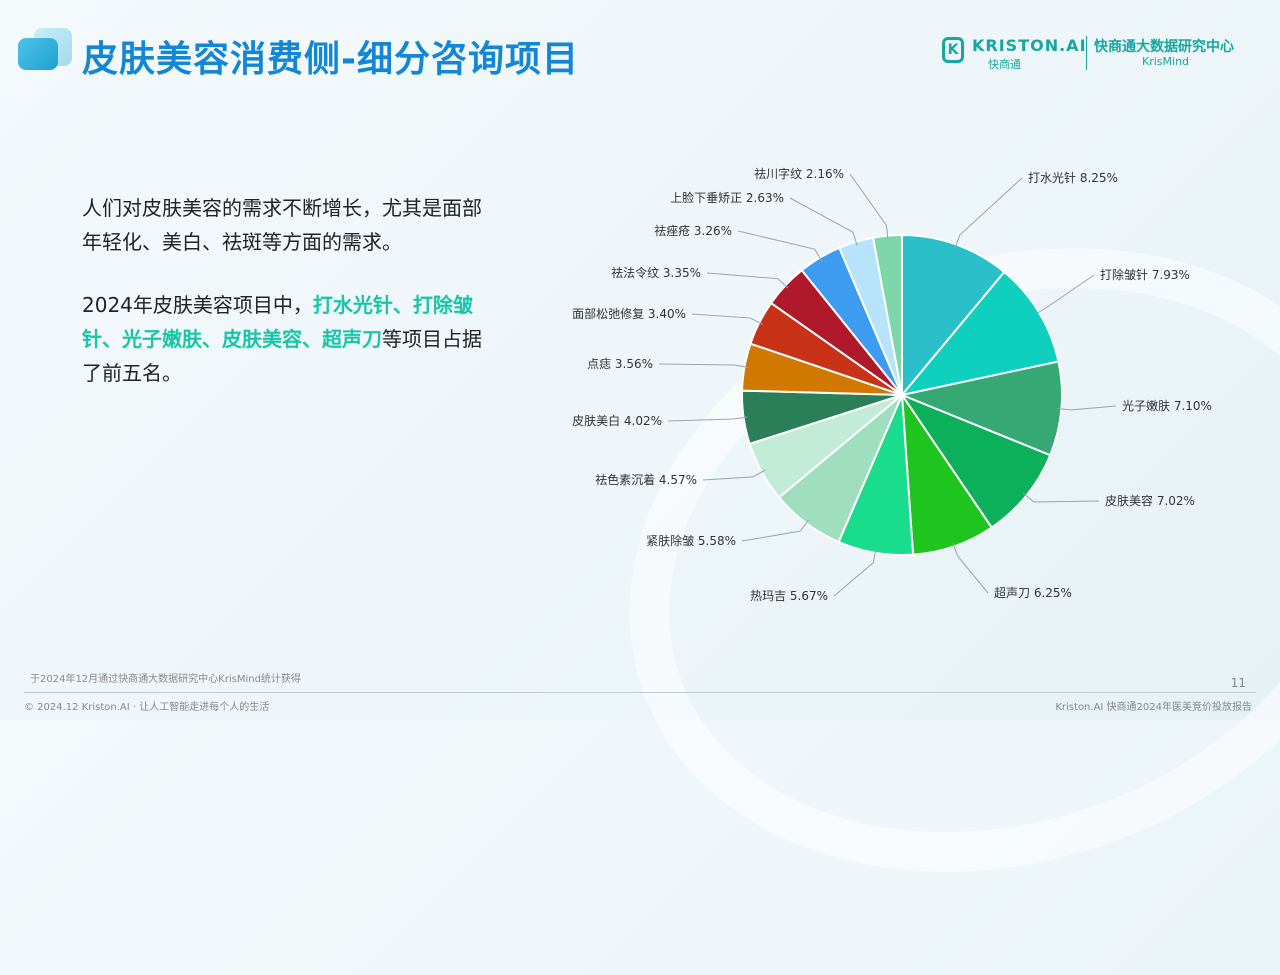  What do you see at coordinates (629, 313) in the screenshot?
I see `slice-label: 面部松弛修复 3.40%` at bounding box center [629, 313].